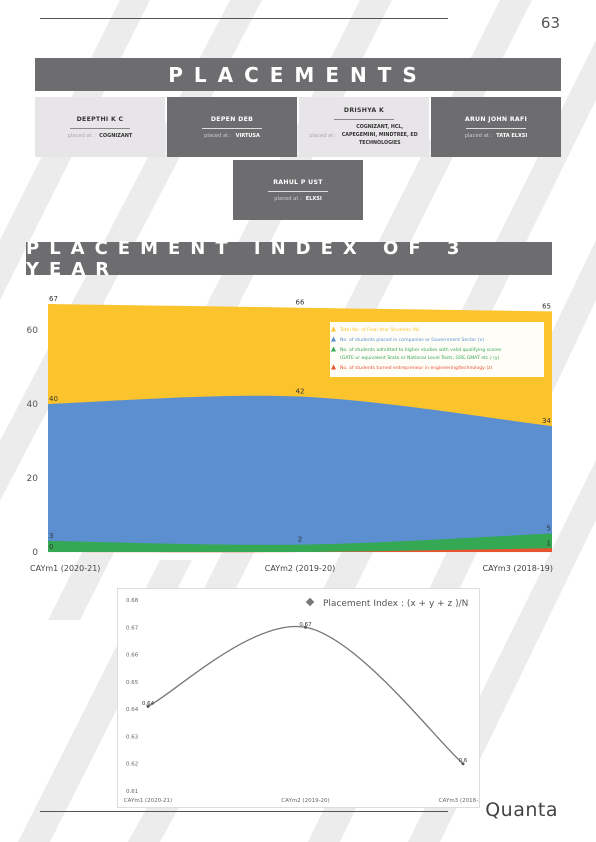 This screenshot has width=596, height=842. I want to click on data-label: 0.67, so click(305, 625).